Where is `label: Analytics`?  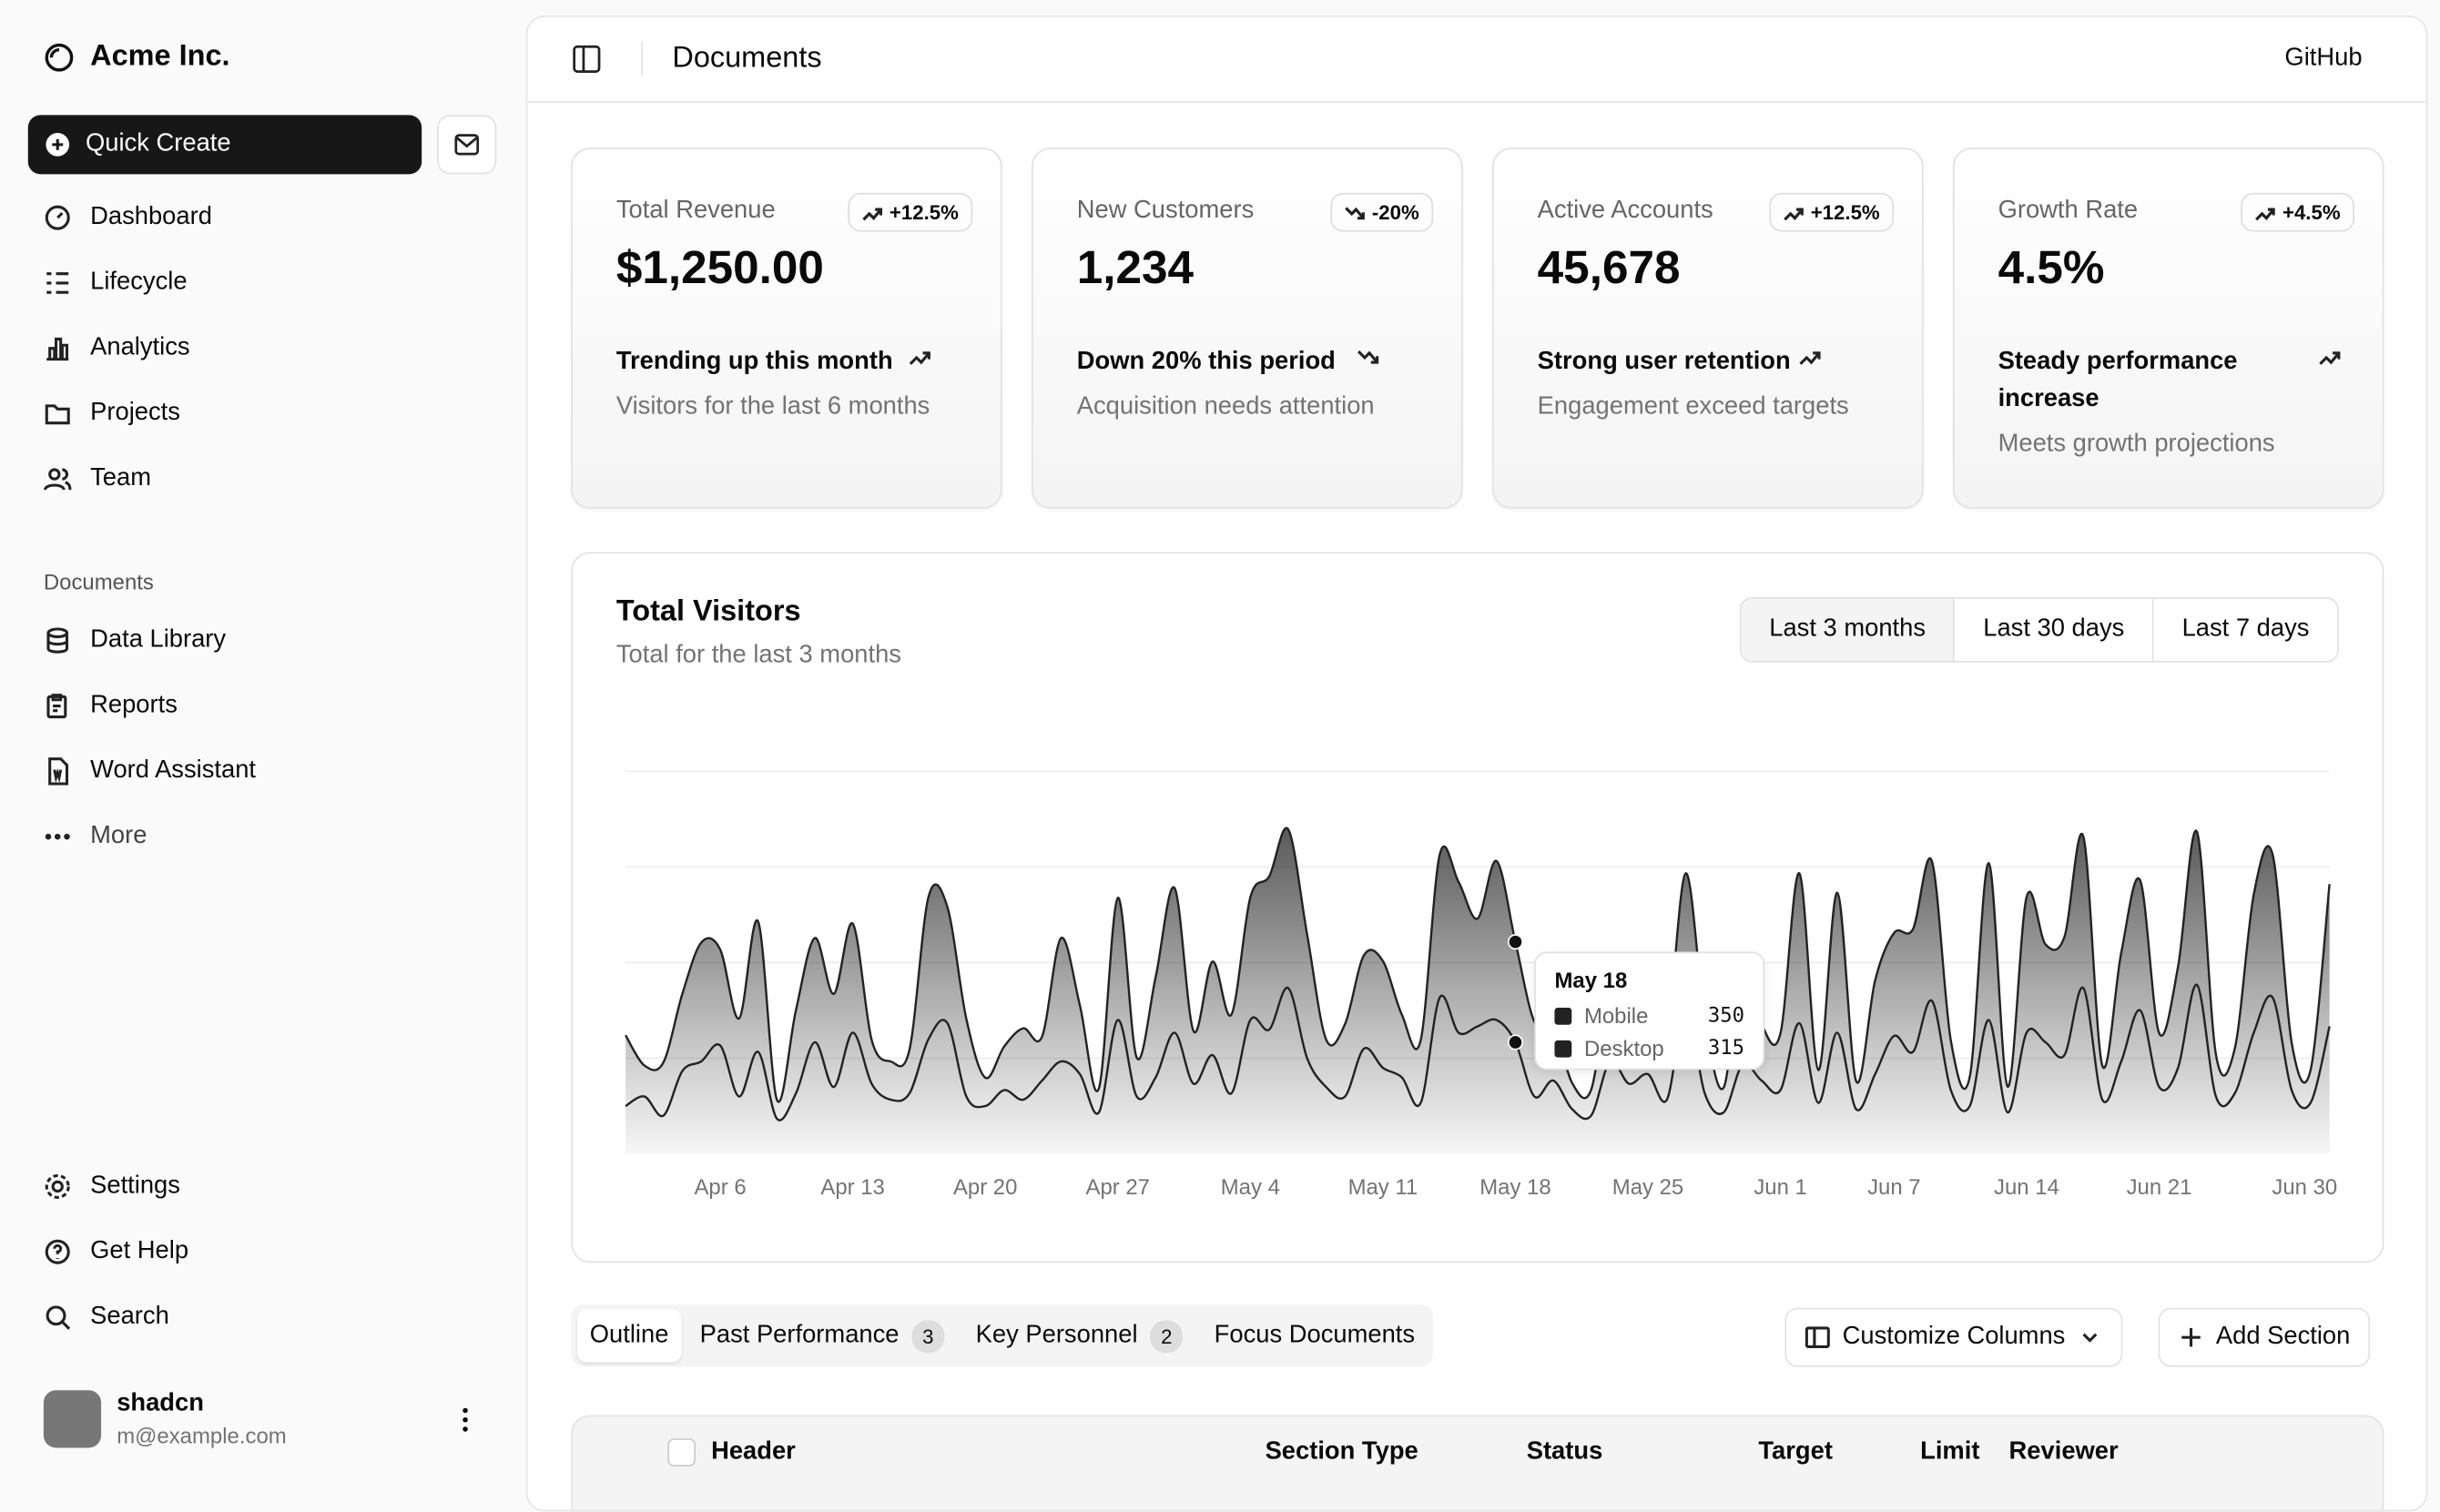 label: Analytics is located at coordinates (140, 347).